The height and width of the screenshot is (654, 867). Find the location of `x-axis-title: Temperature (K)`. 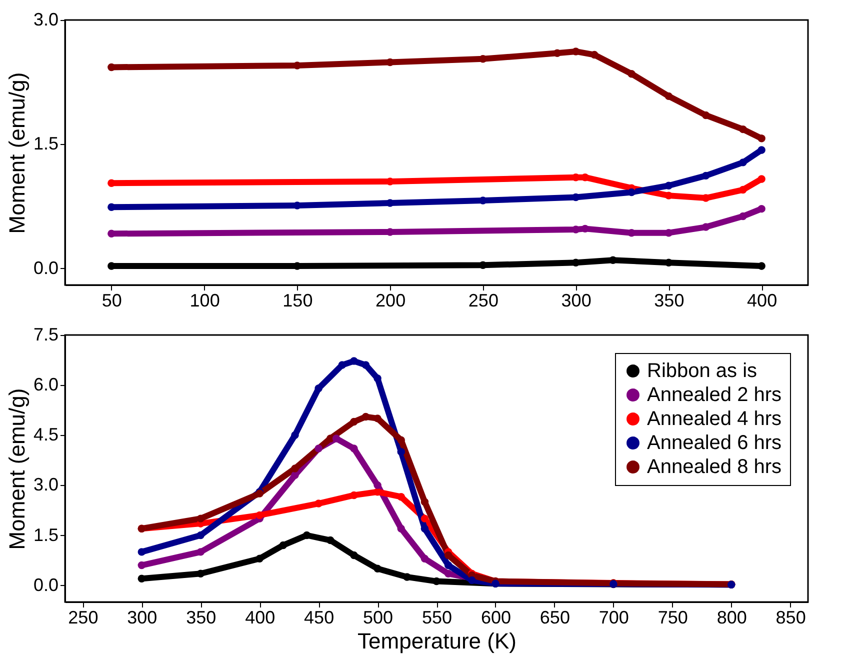

x-axis-title: Temperature (K) is located at coordinates (437, 641).